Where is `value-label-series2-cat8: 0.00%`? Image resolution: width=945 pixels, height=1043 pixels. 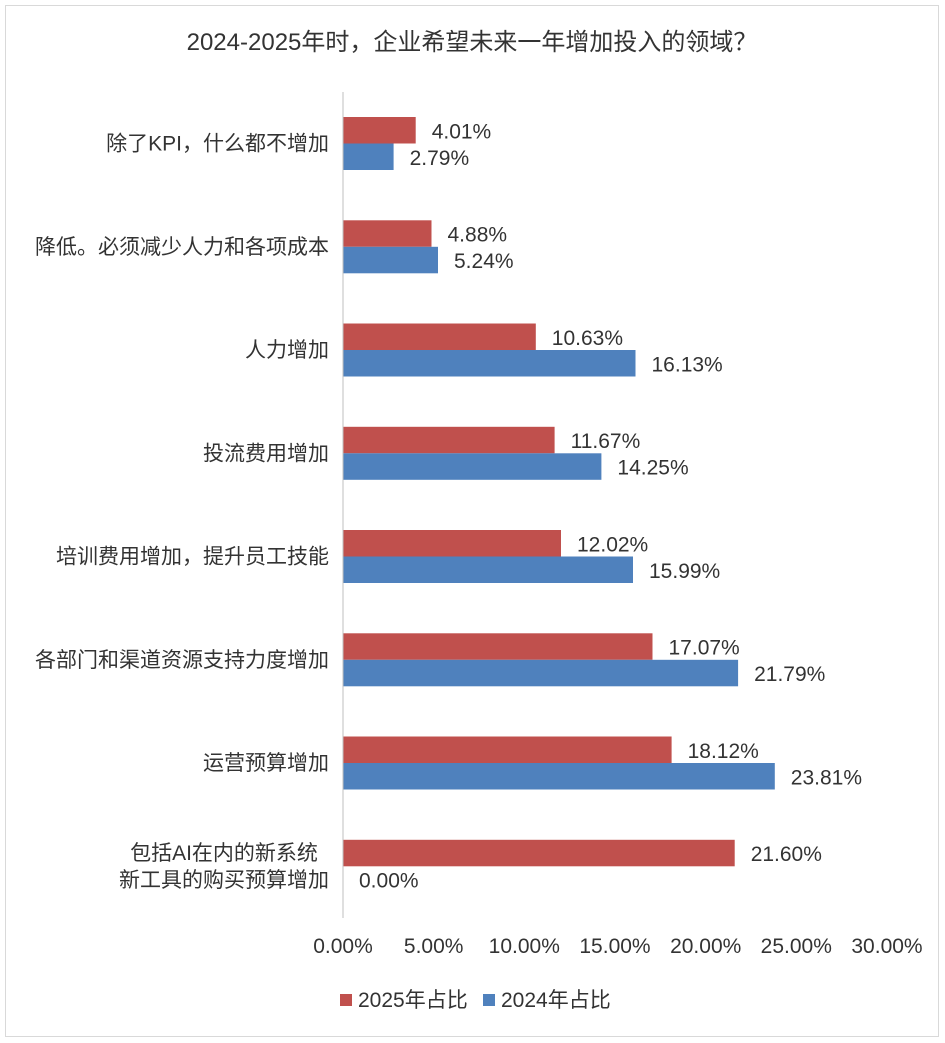 value-label-series2-cat8: 0.00% is located at coordinates (389, 881).